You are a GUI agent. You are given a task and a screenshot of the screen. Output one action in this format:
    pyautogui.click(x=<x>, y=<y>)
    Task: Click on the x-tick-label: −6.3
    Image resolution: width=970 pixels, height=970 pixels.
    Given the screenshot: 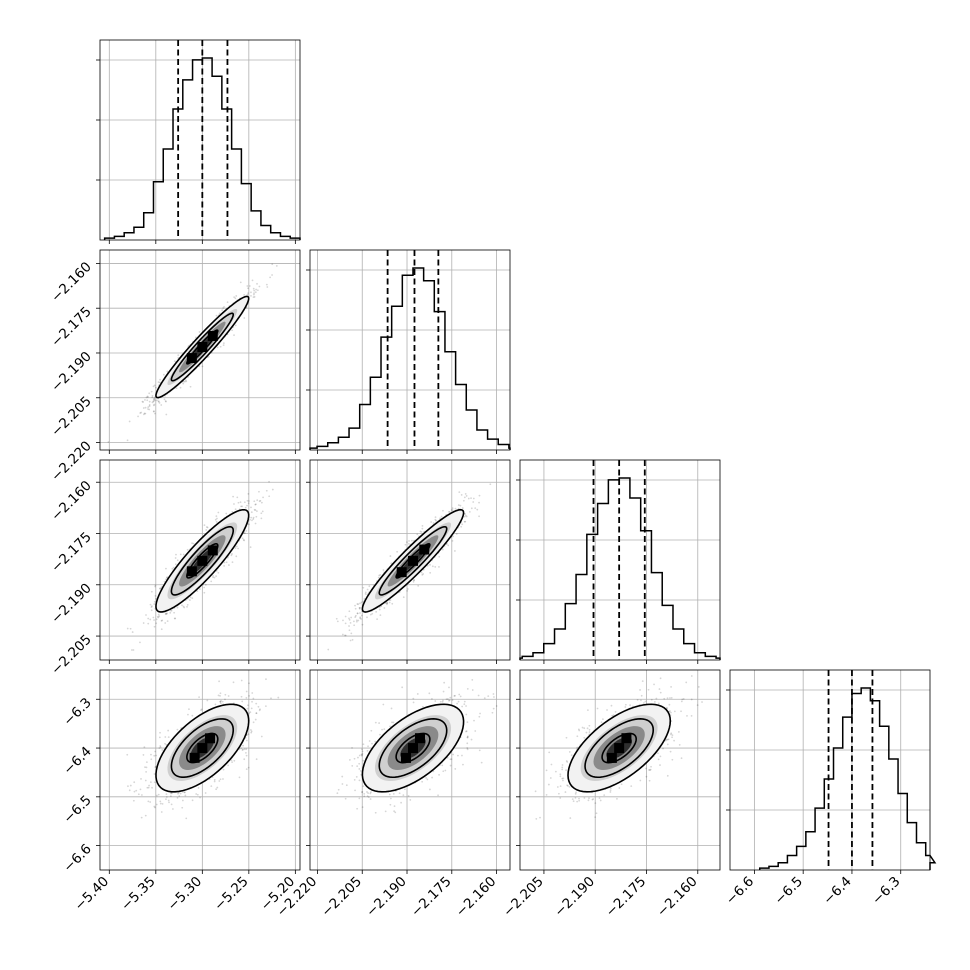 What is the action you would take?
    pyautogui.click(x=886, y=891)
    